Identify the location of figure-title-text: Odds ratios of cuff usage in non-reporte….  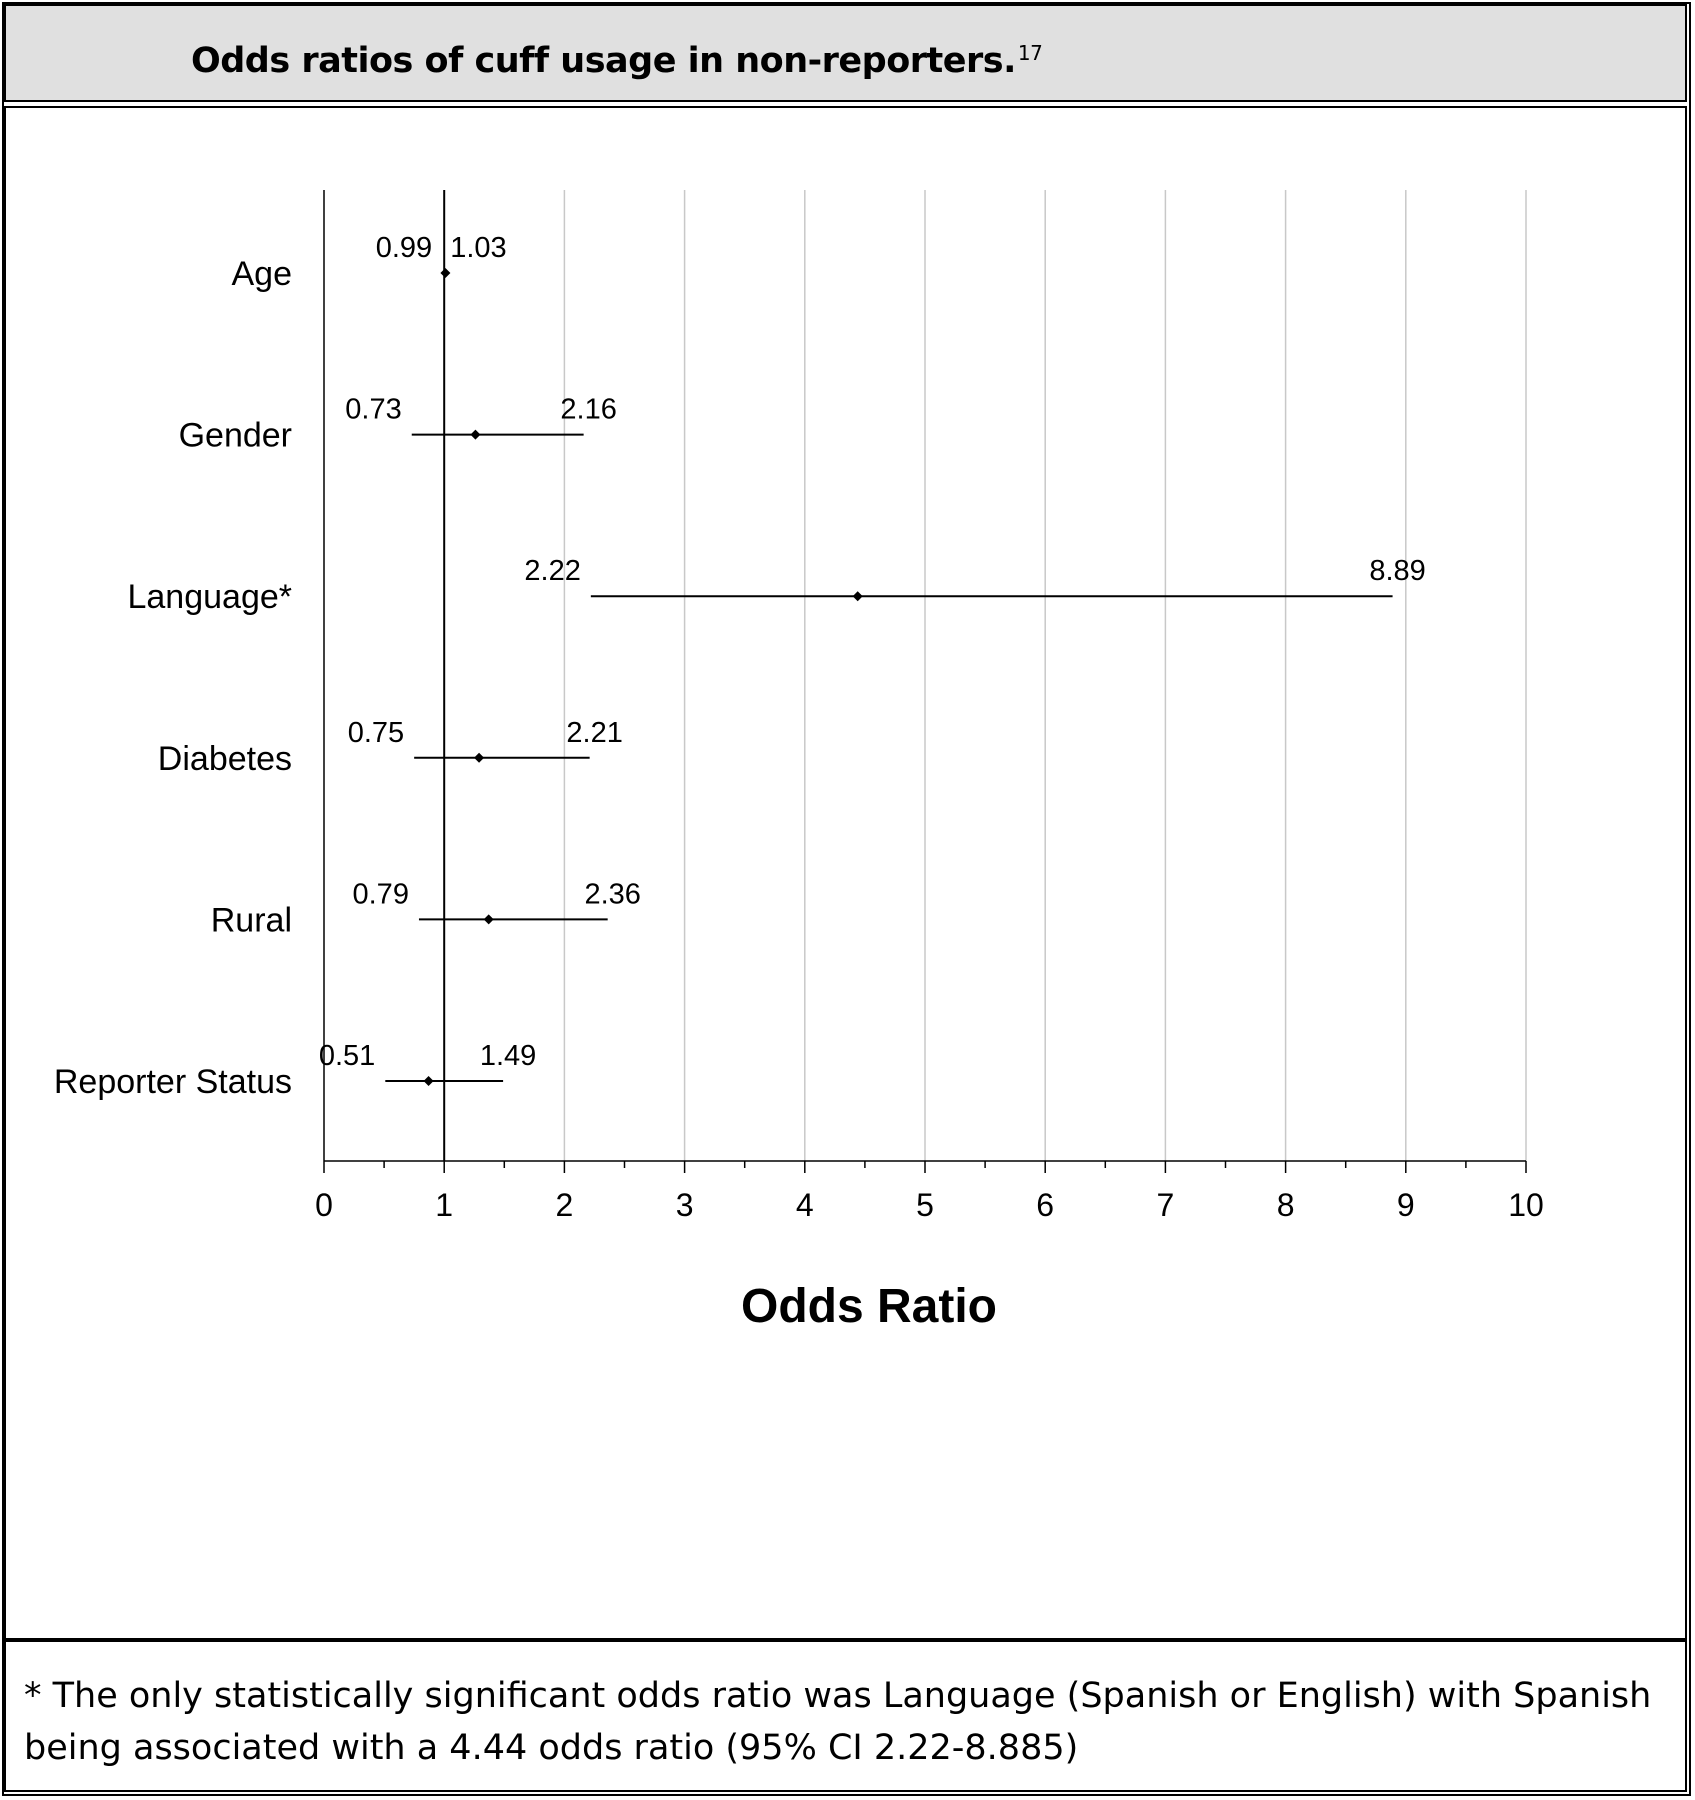
(603, 61).